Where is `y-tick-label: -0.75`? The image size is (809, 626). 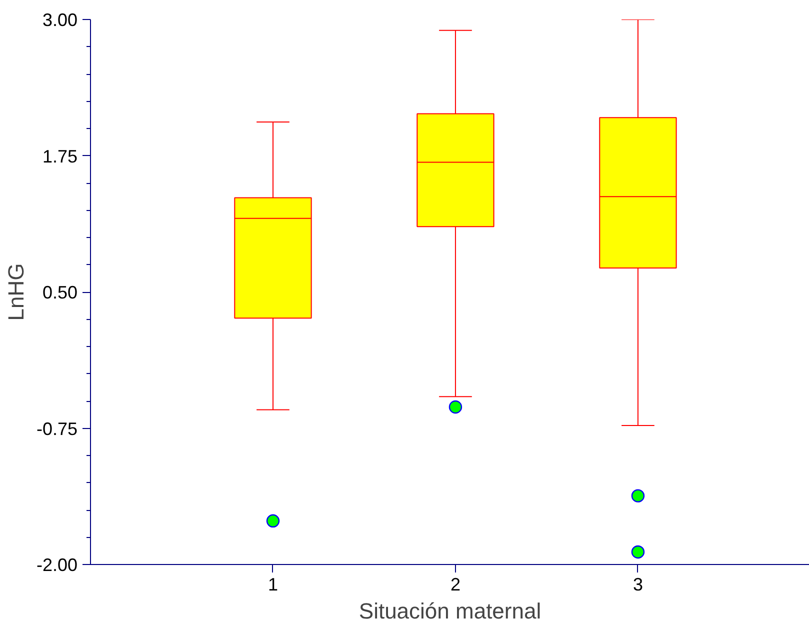 y-tick-label: -0.75 is located at coordinates (57, 428).